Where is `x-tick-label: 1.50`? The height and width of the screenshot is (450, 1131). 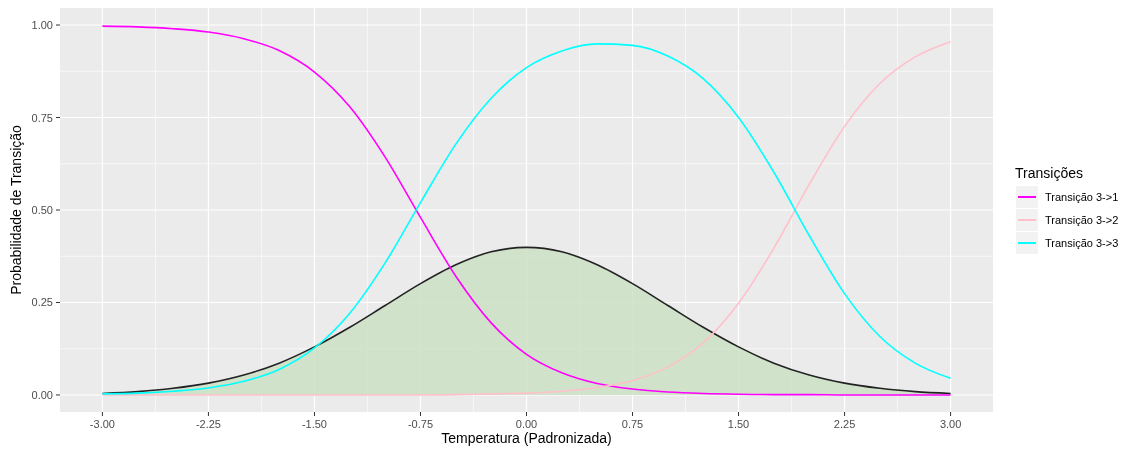
x-tick-label: 1.50 is located at coordinates (738, 424).